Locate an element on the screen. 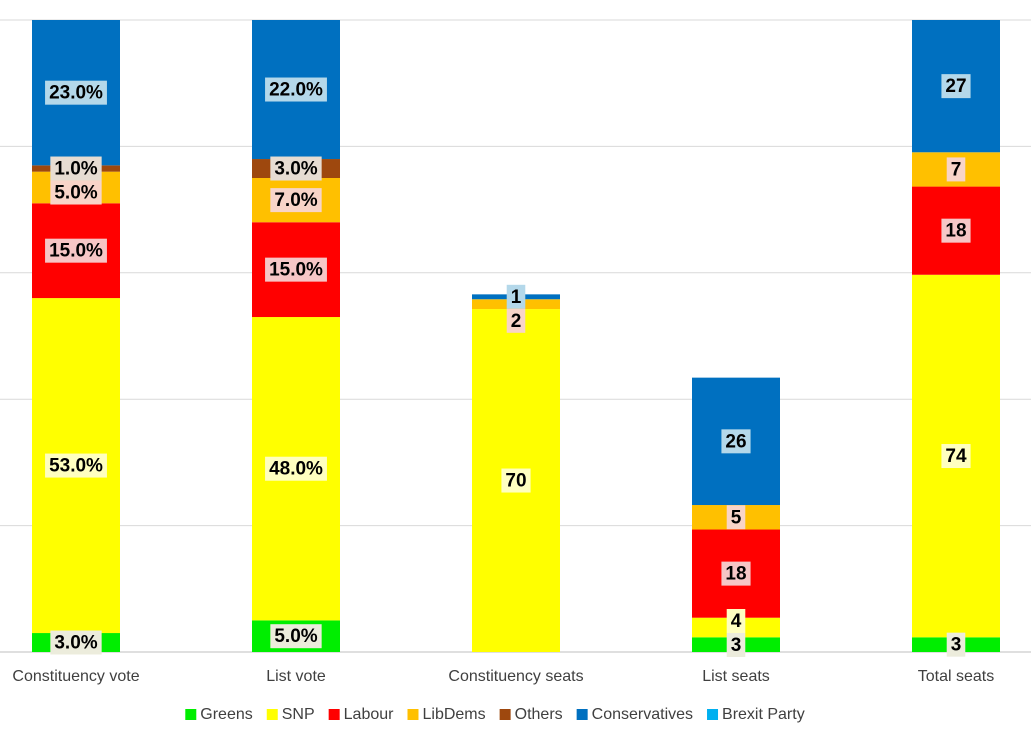  x-tick-label: List vote is located at coordinates (296, 676).